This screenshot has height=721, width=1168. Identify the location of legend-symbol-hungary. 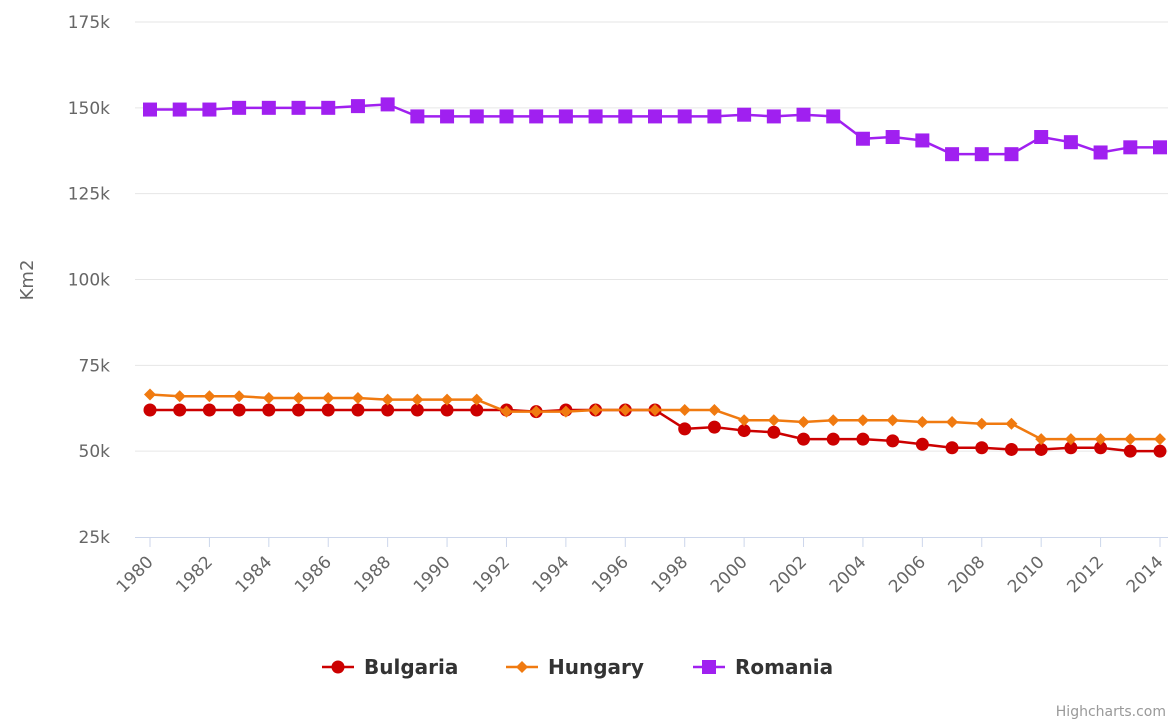
(522, 667).